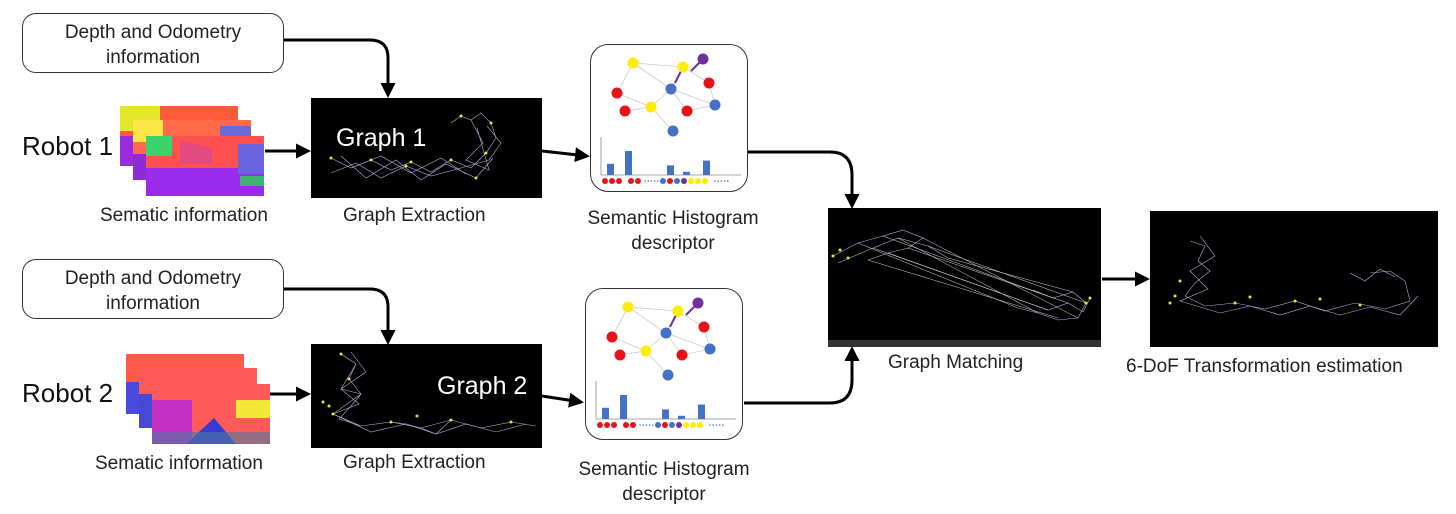 Image resolution: width=1456 pixels, height=514 pixels. What do you see at coordinates (673, 231) in the screenshot?
I see `robot1-descriptor-label: Semantic Histogram descriptor` at bounding box center [673, 231].